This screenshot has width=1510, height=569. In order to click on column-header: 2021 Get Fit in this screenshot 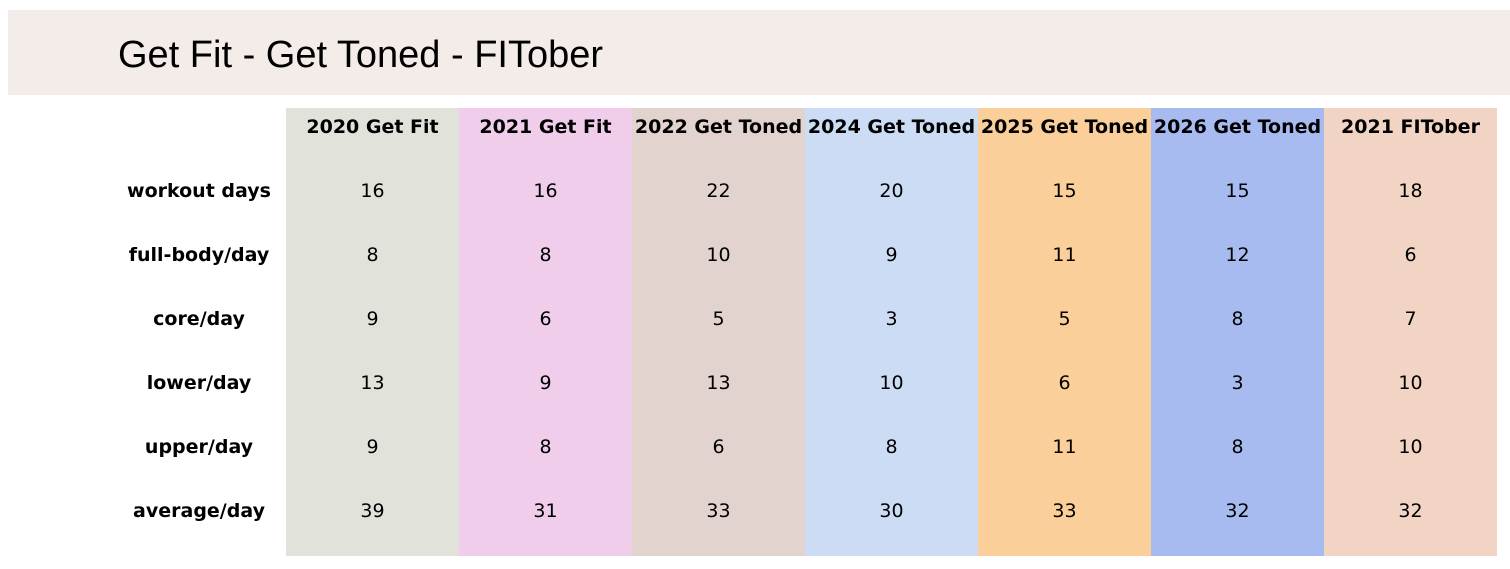, I will do `click(545, 127)`.